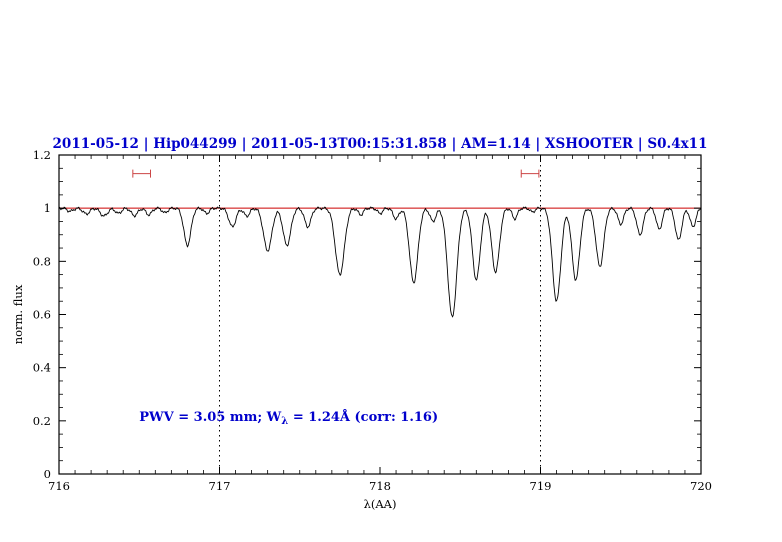 The height and width of the screenshot is (542, 782). Describe the element at coordinates (18, 314) in the screenshot. I see `y-axis-label: norm. flux` at that location.